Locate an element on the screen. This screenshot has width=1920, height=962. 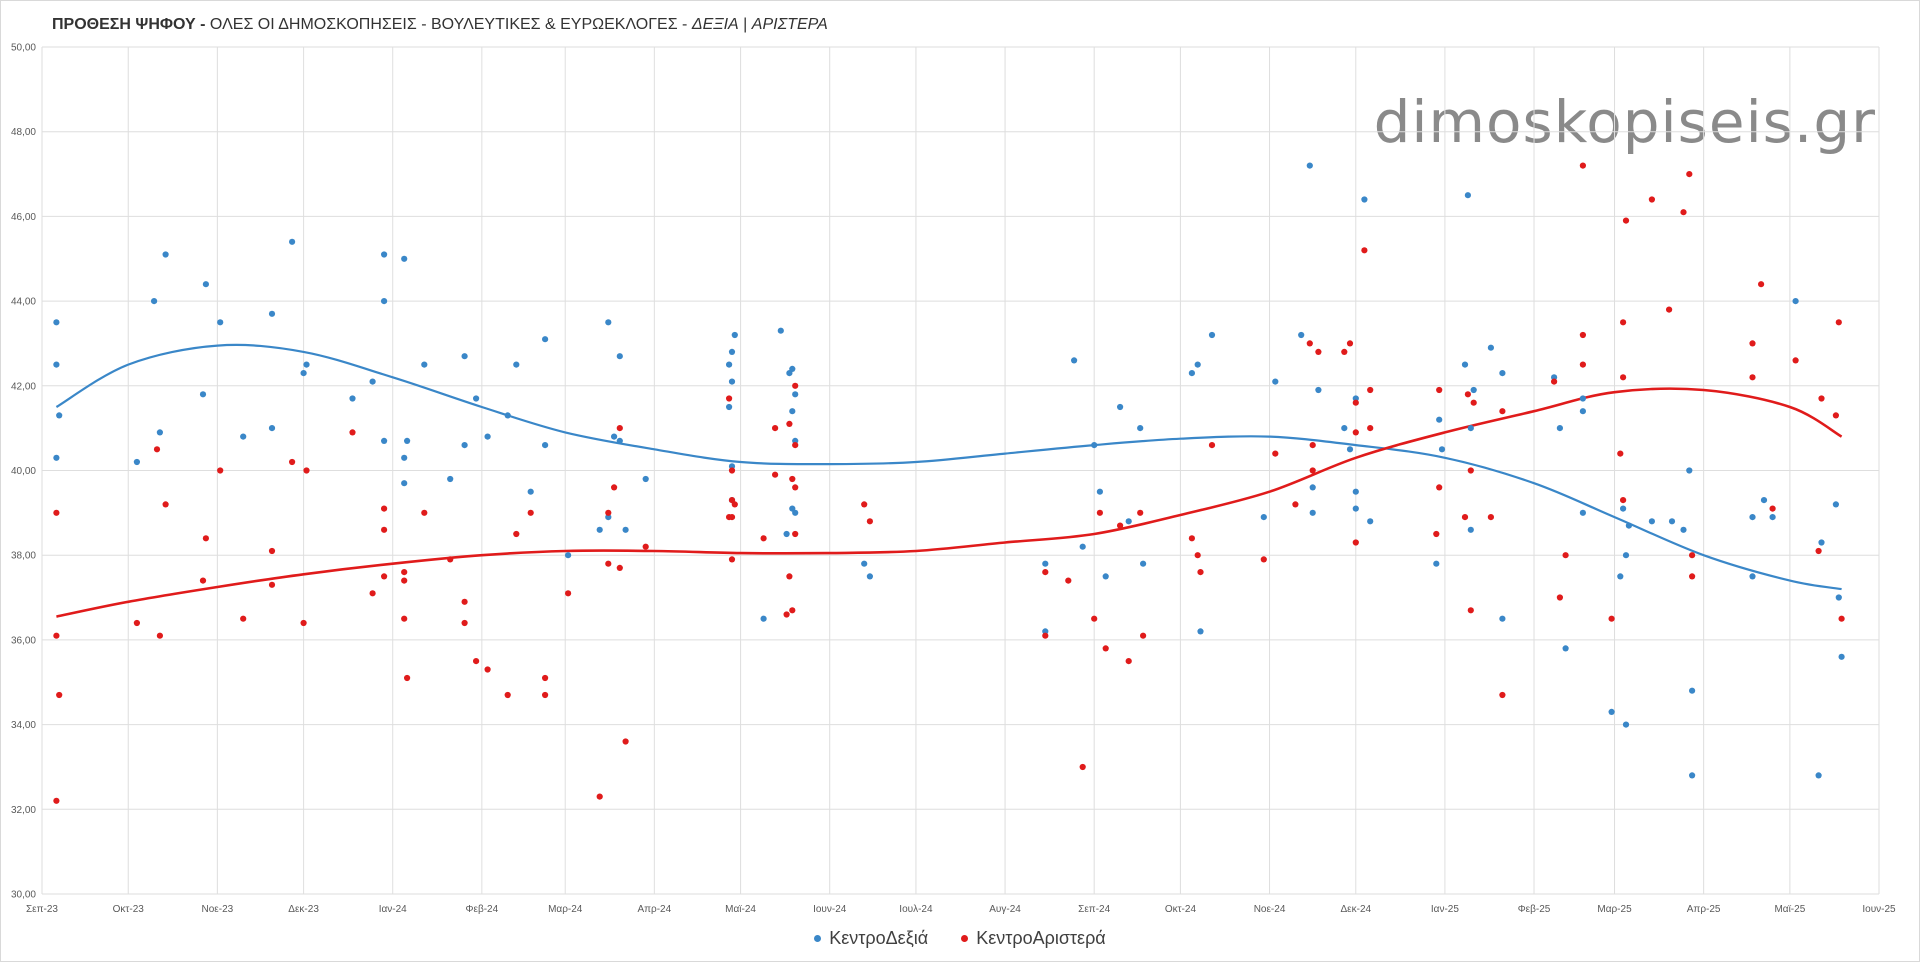
x-tick-label: Φεβ-25 is located at coordinates (1534, 909).